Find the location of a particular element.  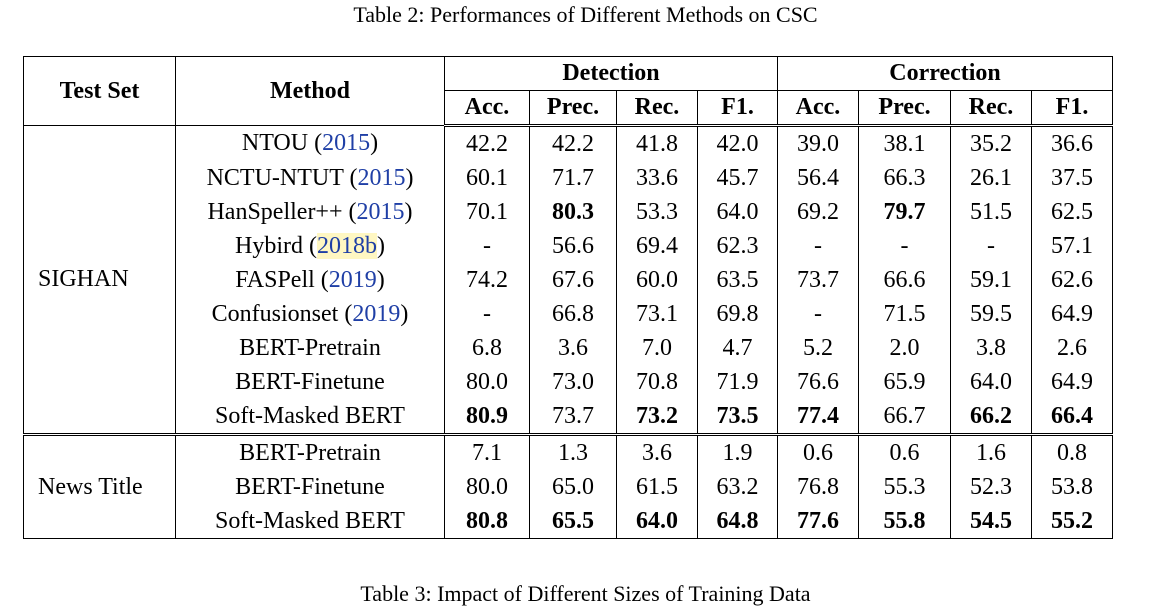

metric-value-text: 70.1 is located at coordinates (487, 211).